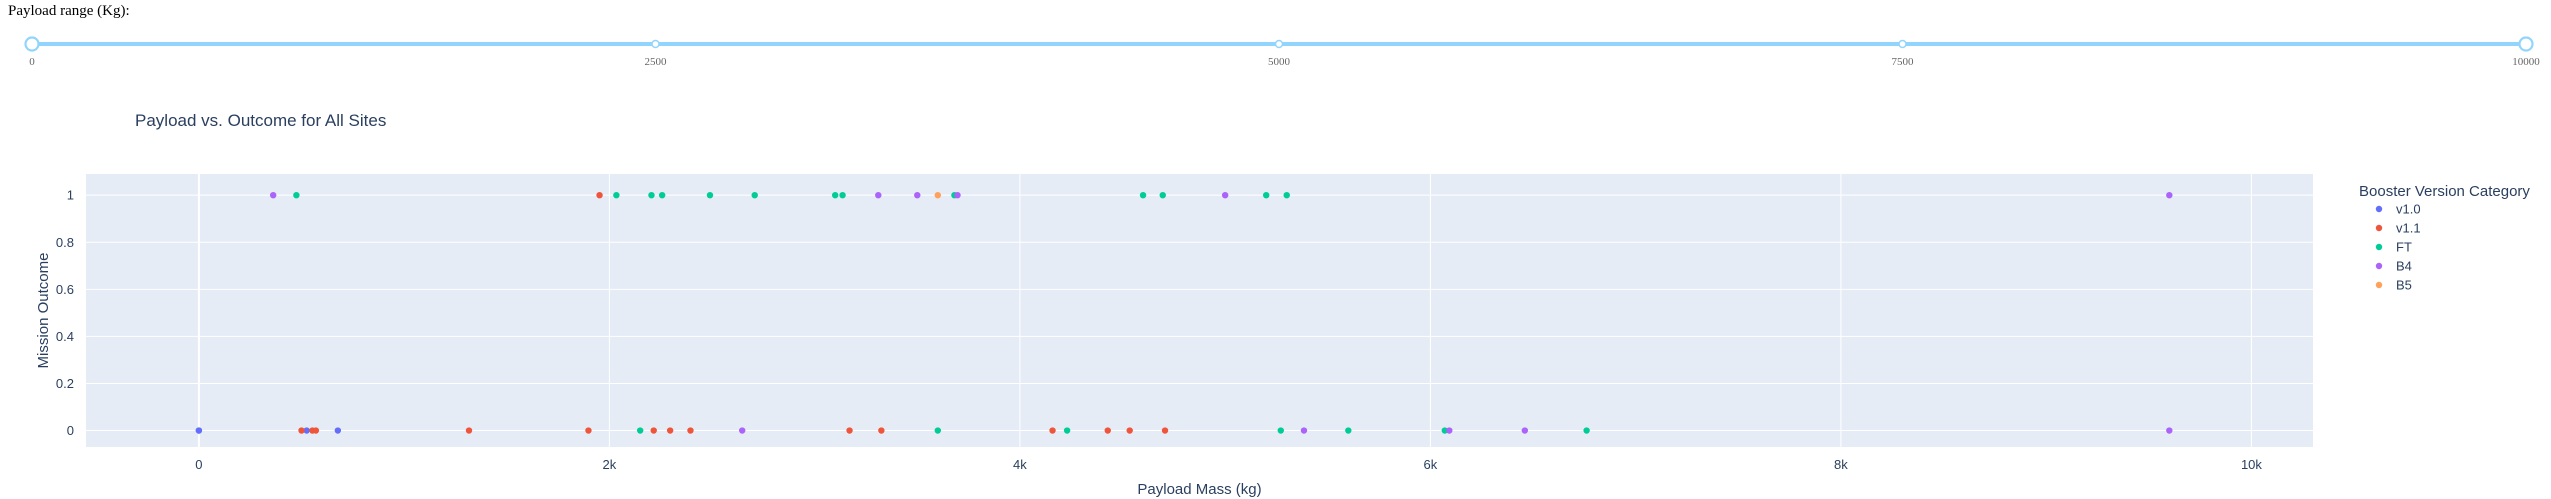 This screenshot has height=499, width=2551. I want to click on y-tick-label: 0.4, so click(65, 336).